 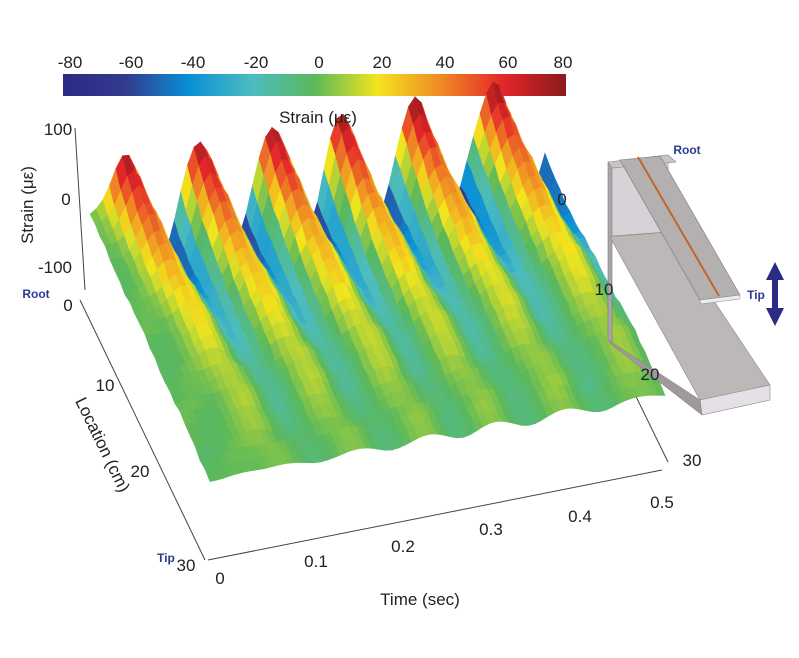 What do you see at coordinates (756, 295) in the screenshot?
I see `beam-tip-label: Tip` at bounding box center [756, 295].